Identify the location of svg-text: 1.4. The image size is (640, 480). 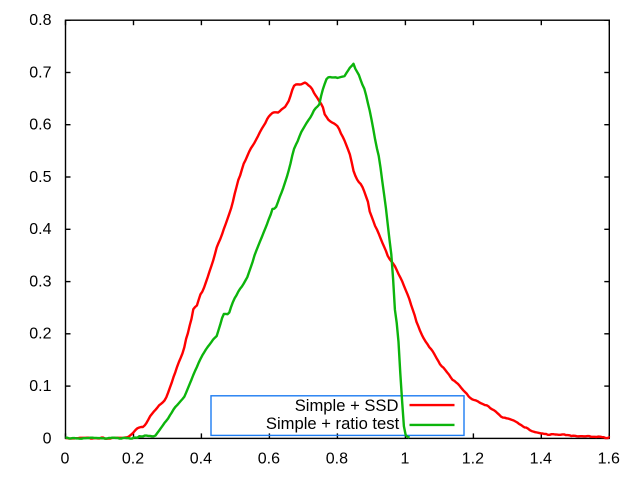
(541, 459).